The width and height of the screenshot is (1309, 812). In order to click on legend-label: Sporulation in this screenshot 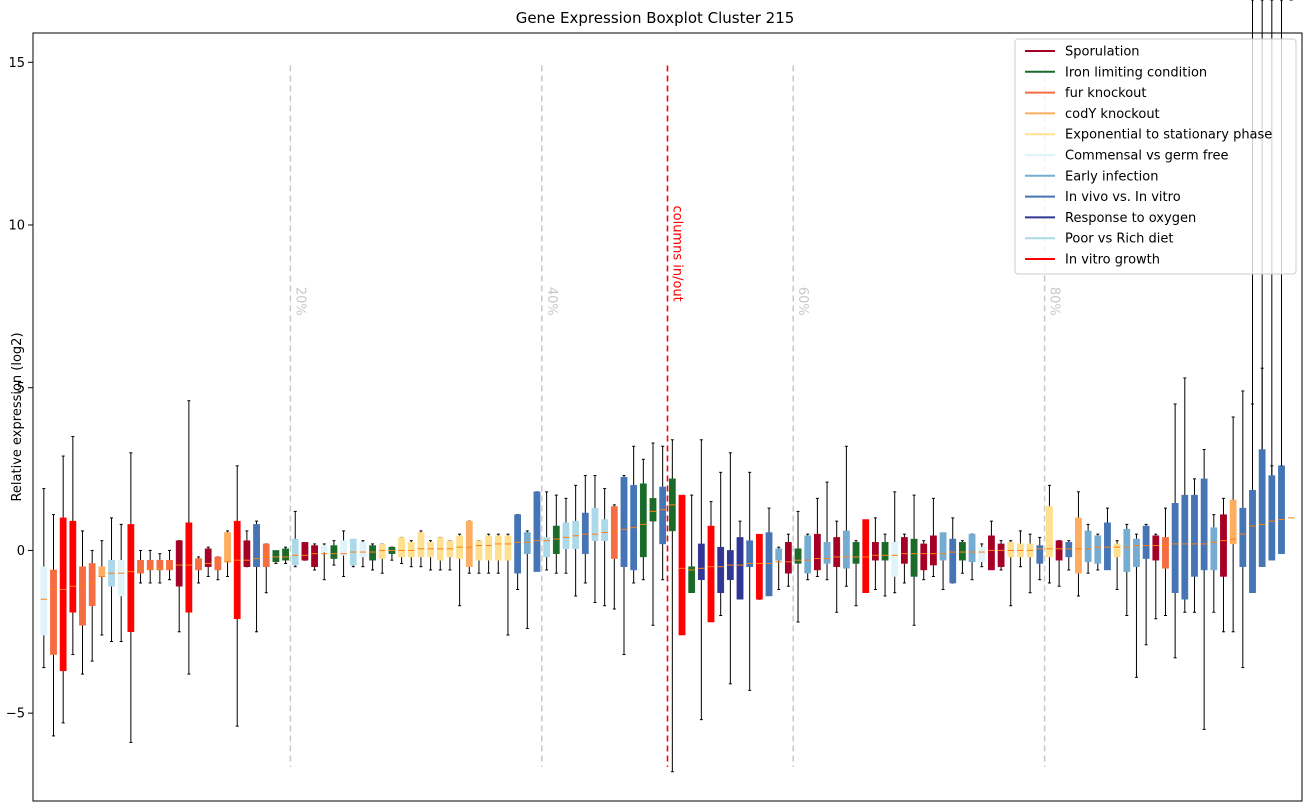, I will do `click(1102, 52)`.